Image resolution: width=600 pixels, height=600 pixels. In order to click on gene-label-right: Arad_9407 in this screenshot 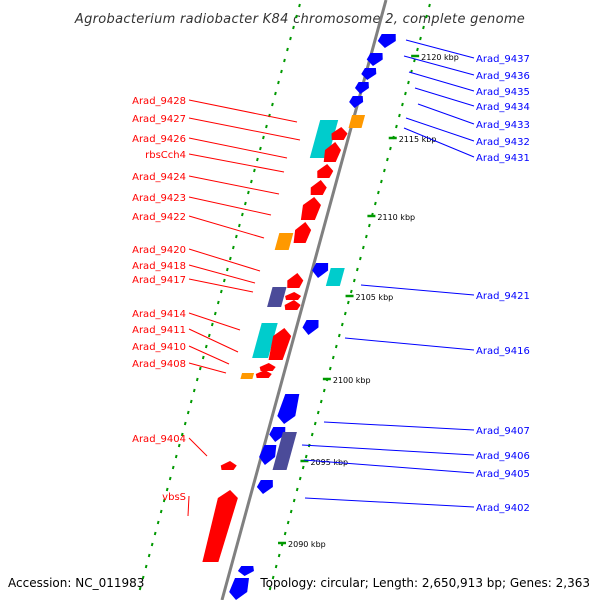, I will do `click(503, 431)`.